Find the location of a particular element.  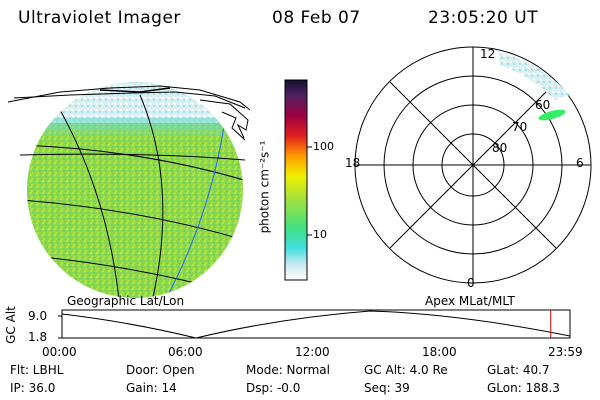

altitude-plot is located at coordinates (314, 324).